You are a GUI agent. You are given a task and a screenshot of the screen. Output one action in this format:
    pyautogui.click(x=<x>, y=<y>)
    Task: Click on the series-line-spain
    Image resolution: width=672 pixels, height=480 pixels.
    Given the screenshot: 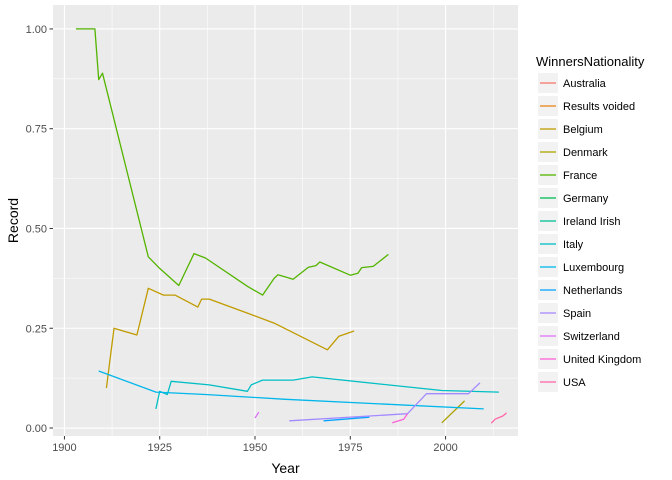 What is the action you would take?
    pyautogui.click(x=385, y=402)
    